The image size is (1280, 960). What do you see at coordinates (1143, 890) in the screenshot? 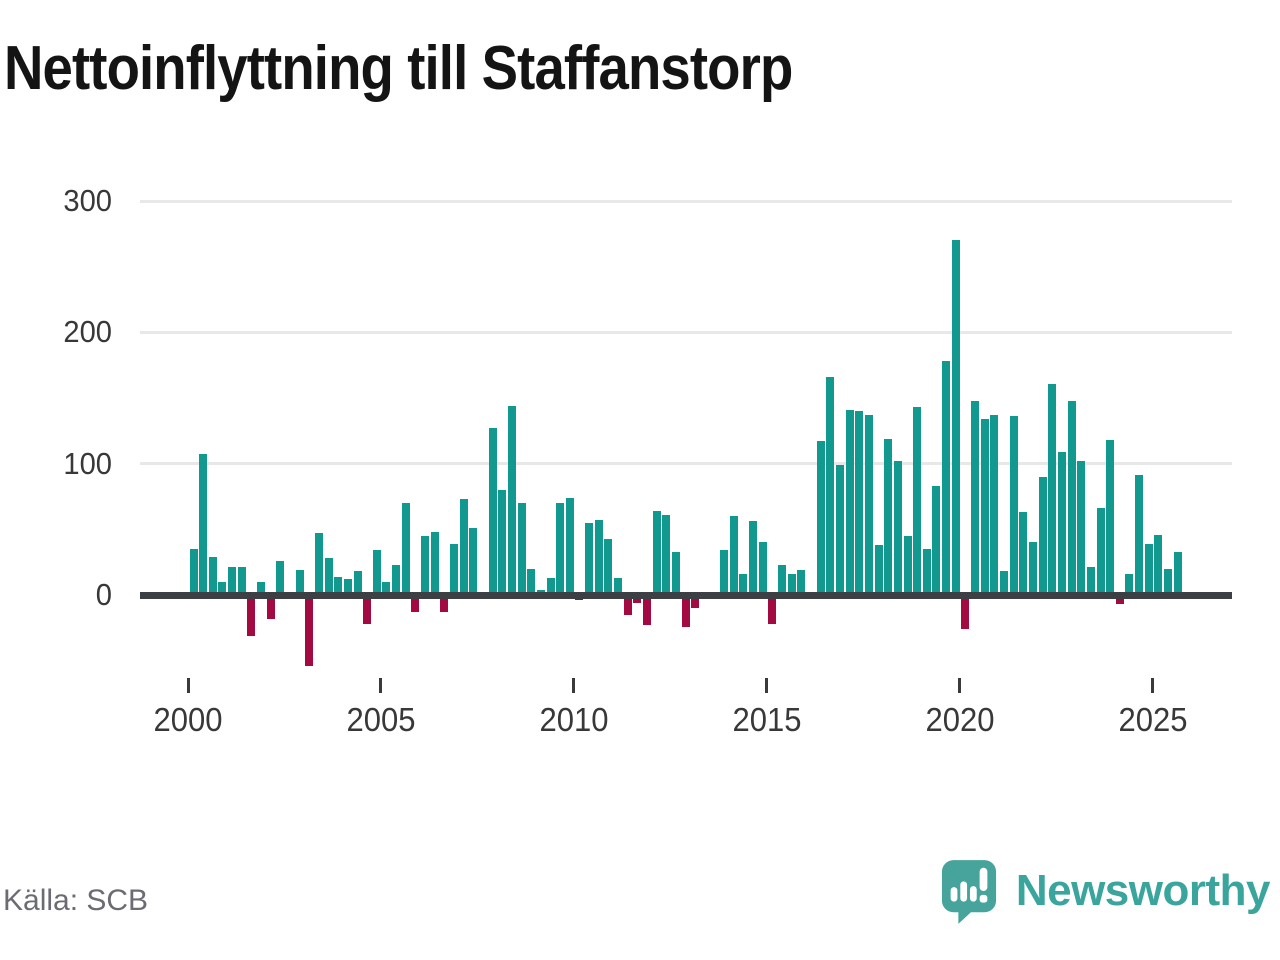
I see `newsworthy-wordmark: Newsworthy` at bounding box center [1143, 890].